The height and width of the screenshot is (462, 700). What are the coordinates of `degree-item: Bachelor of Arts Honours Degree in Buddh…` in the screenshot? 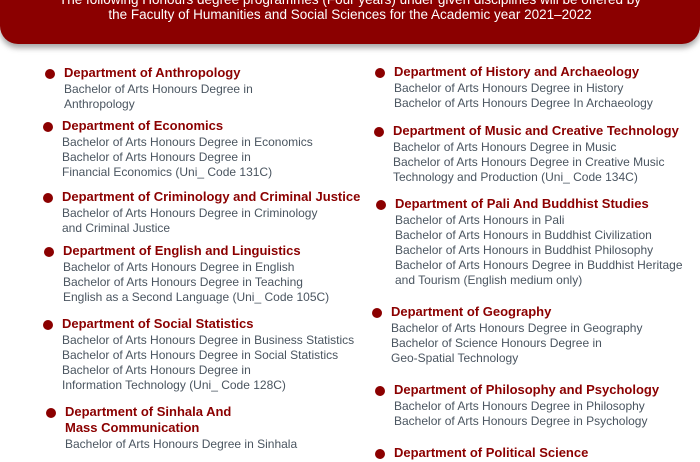 It's located at (539, 265).